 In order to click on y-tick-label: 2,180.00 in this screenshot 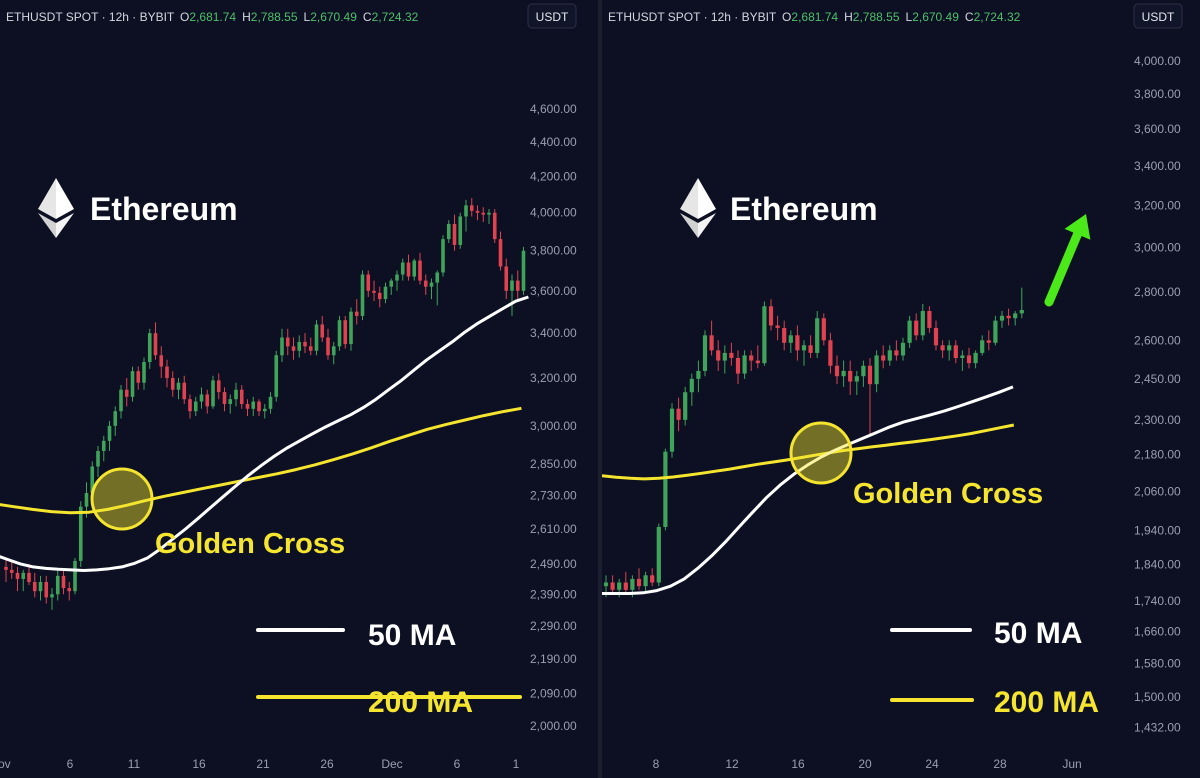, I will do `click(1157, 455)`.